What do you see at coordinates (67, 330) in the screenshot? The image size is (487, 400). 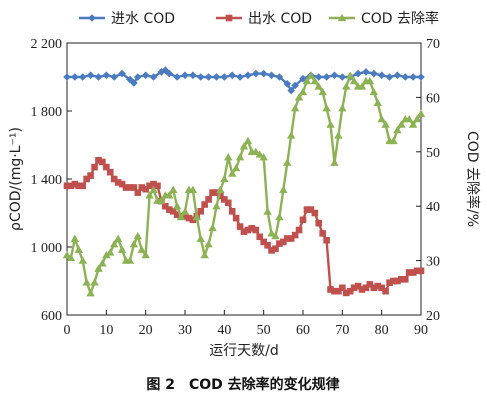 I see `x-tick-label: 0` at bounding box center [67, 330].